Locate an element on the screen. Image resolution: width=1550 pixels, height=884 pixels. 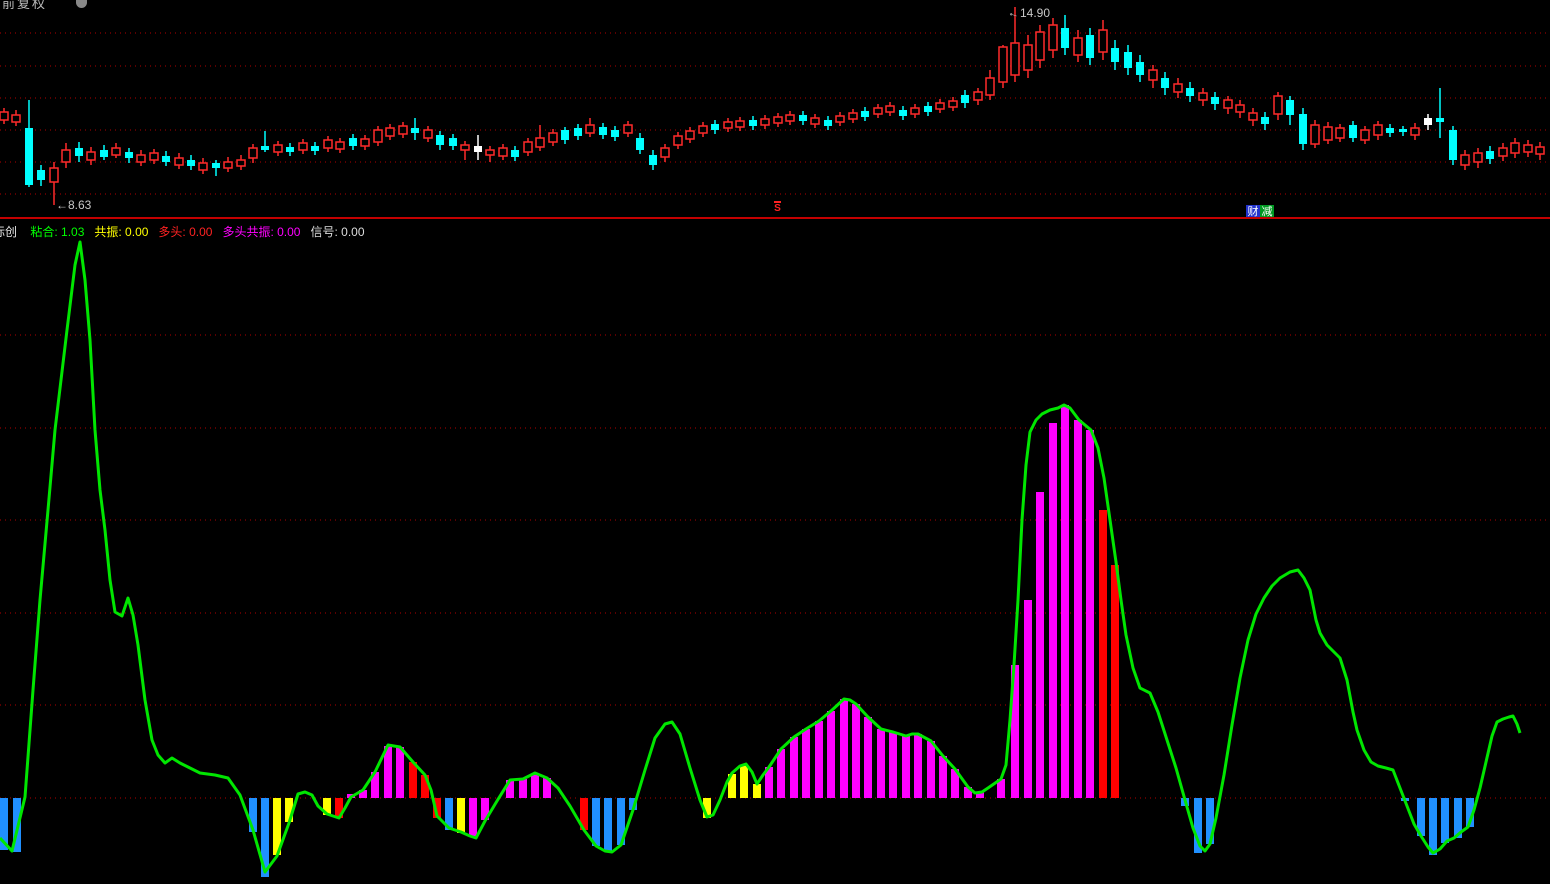
ex-rights-marker: S is located at coordinates (777, 207).